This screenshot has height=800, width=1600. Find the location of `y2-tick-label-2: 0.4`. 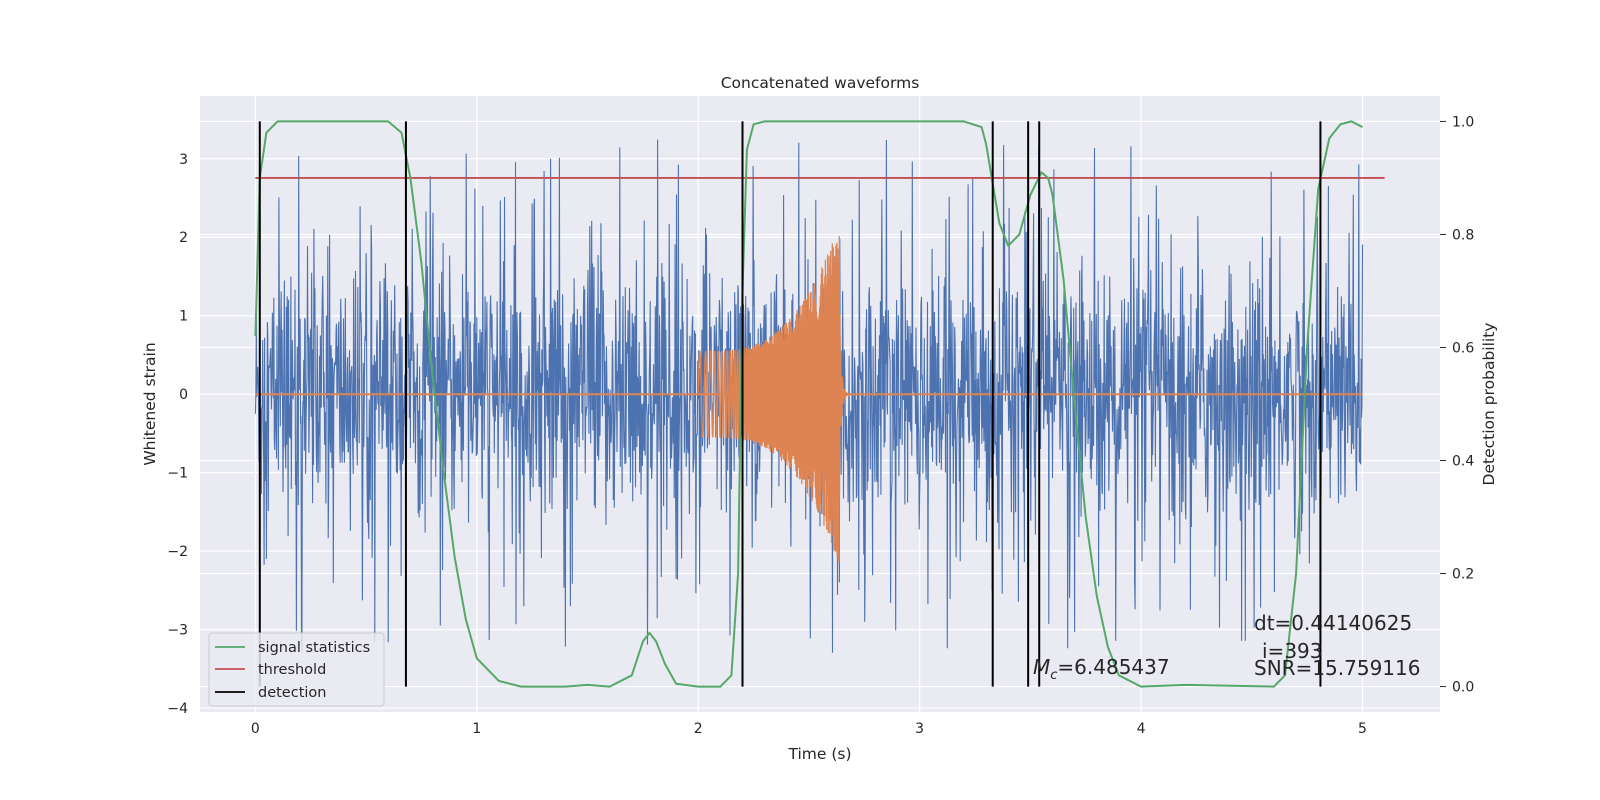

y2-tick-label-2: 0.4 is located at coordinates (1463, 462).